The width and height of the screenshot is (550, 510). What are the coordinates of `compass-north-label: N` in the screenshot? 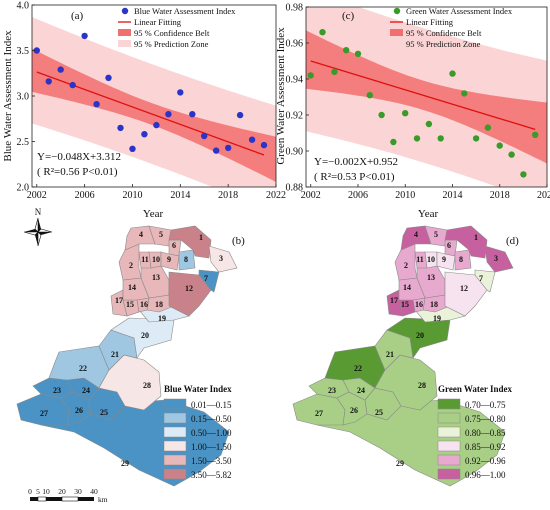 It's located at (38, 212).